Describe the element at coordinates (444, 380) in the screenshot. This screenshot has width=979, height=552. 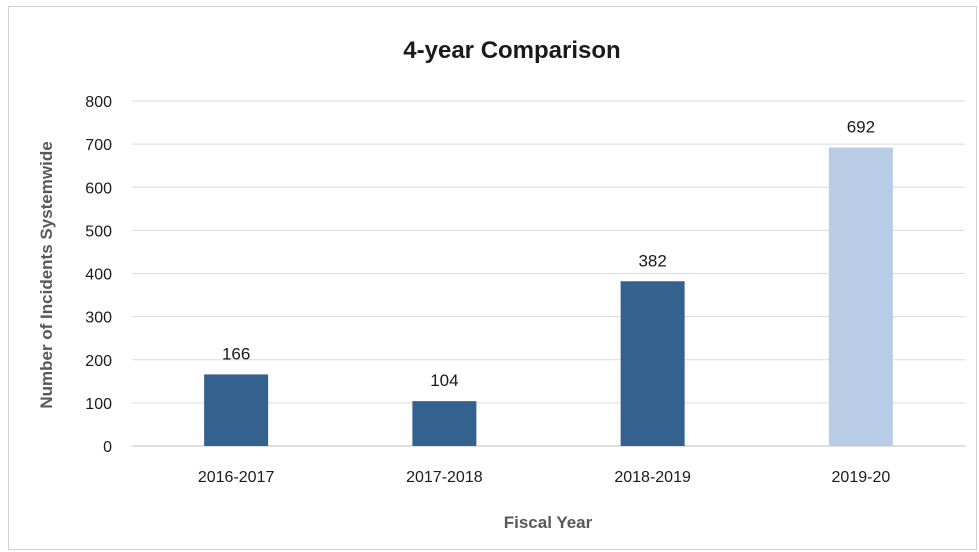
I see `data-label: 104` at that location.